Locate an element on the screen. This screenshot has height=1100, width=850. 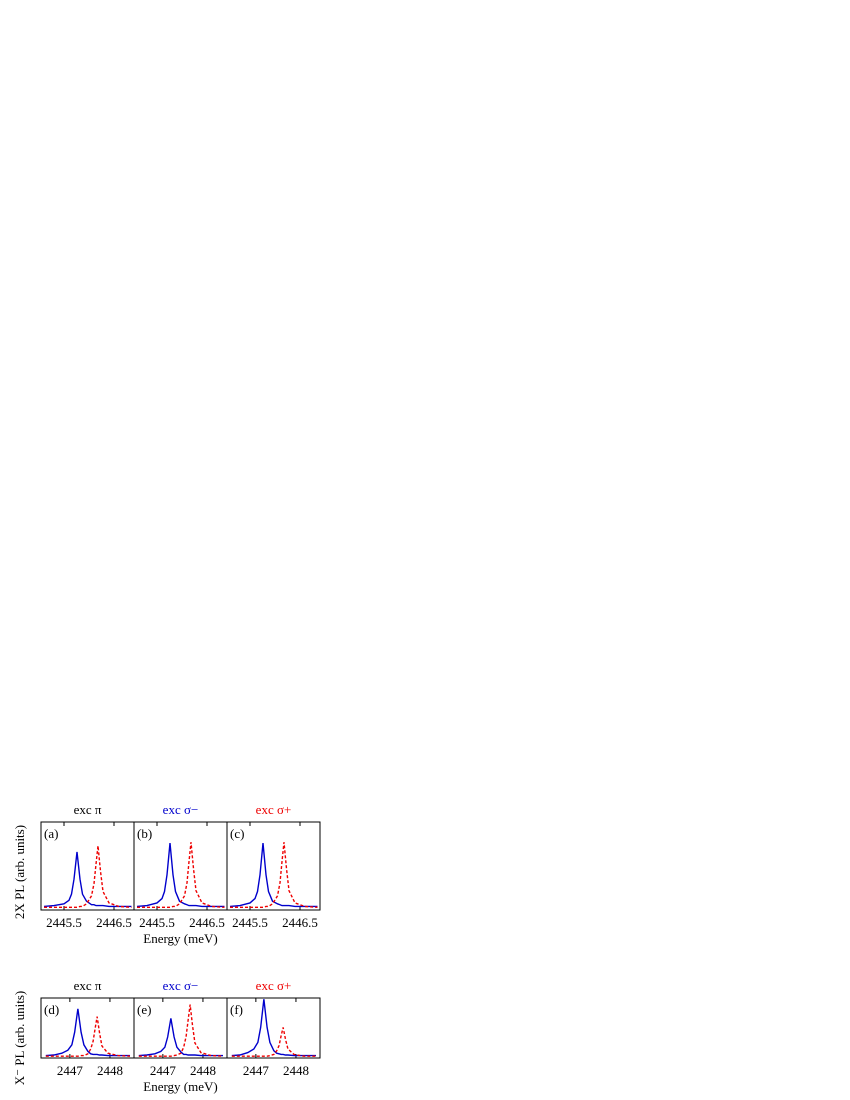
panel-label: (c) is located at coordinates (237, 833).